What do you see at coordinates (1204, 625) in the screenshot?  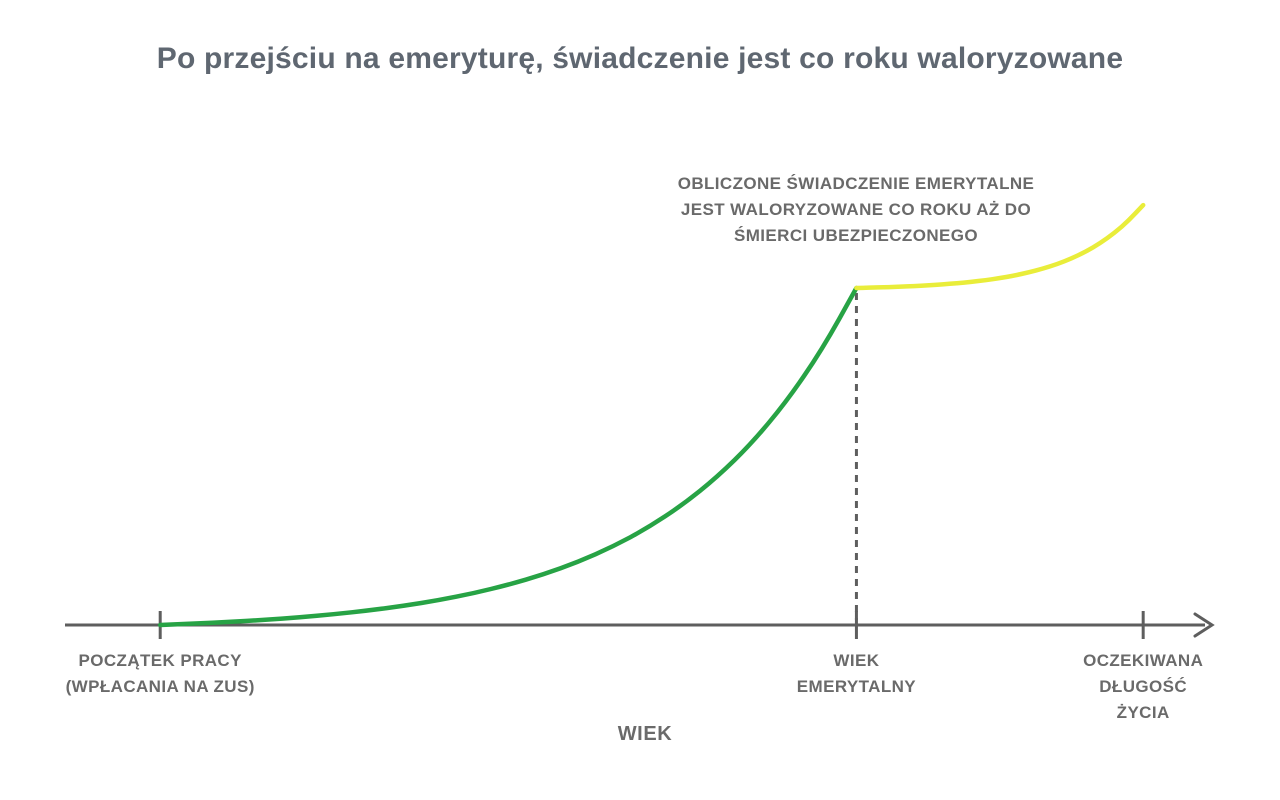 I see `x-axis-arrowhead-icon` at bounding box center [1204, 625].